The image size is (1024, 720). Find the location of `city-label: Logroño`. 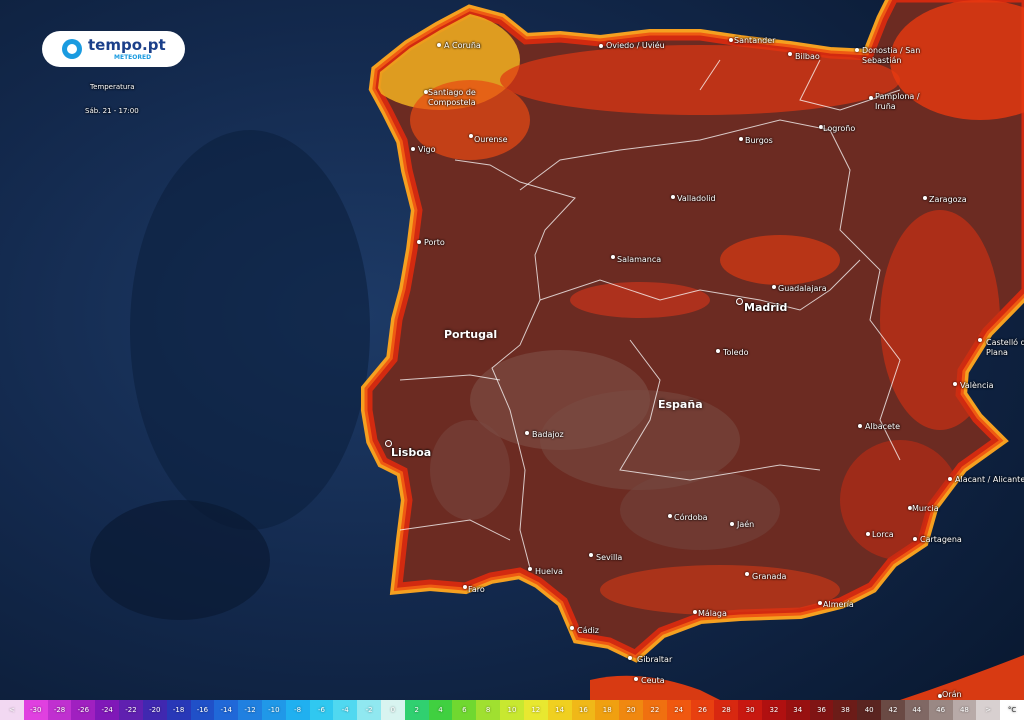

city-label: Logroño is located at coordinates (839, 128).